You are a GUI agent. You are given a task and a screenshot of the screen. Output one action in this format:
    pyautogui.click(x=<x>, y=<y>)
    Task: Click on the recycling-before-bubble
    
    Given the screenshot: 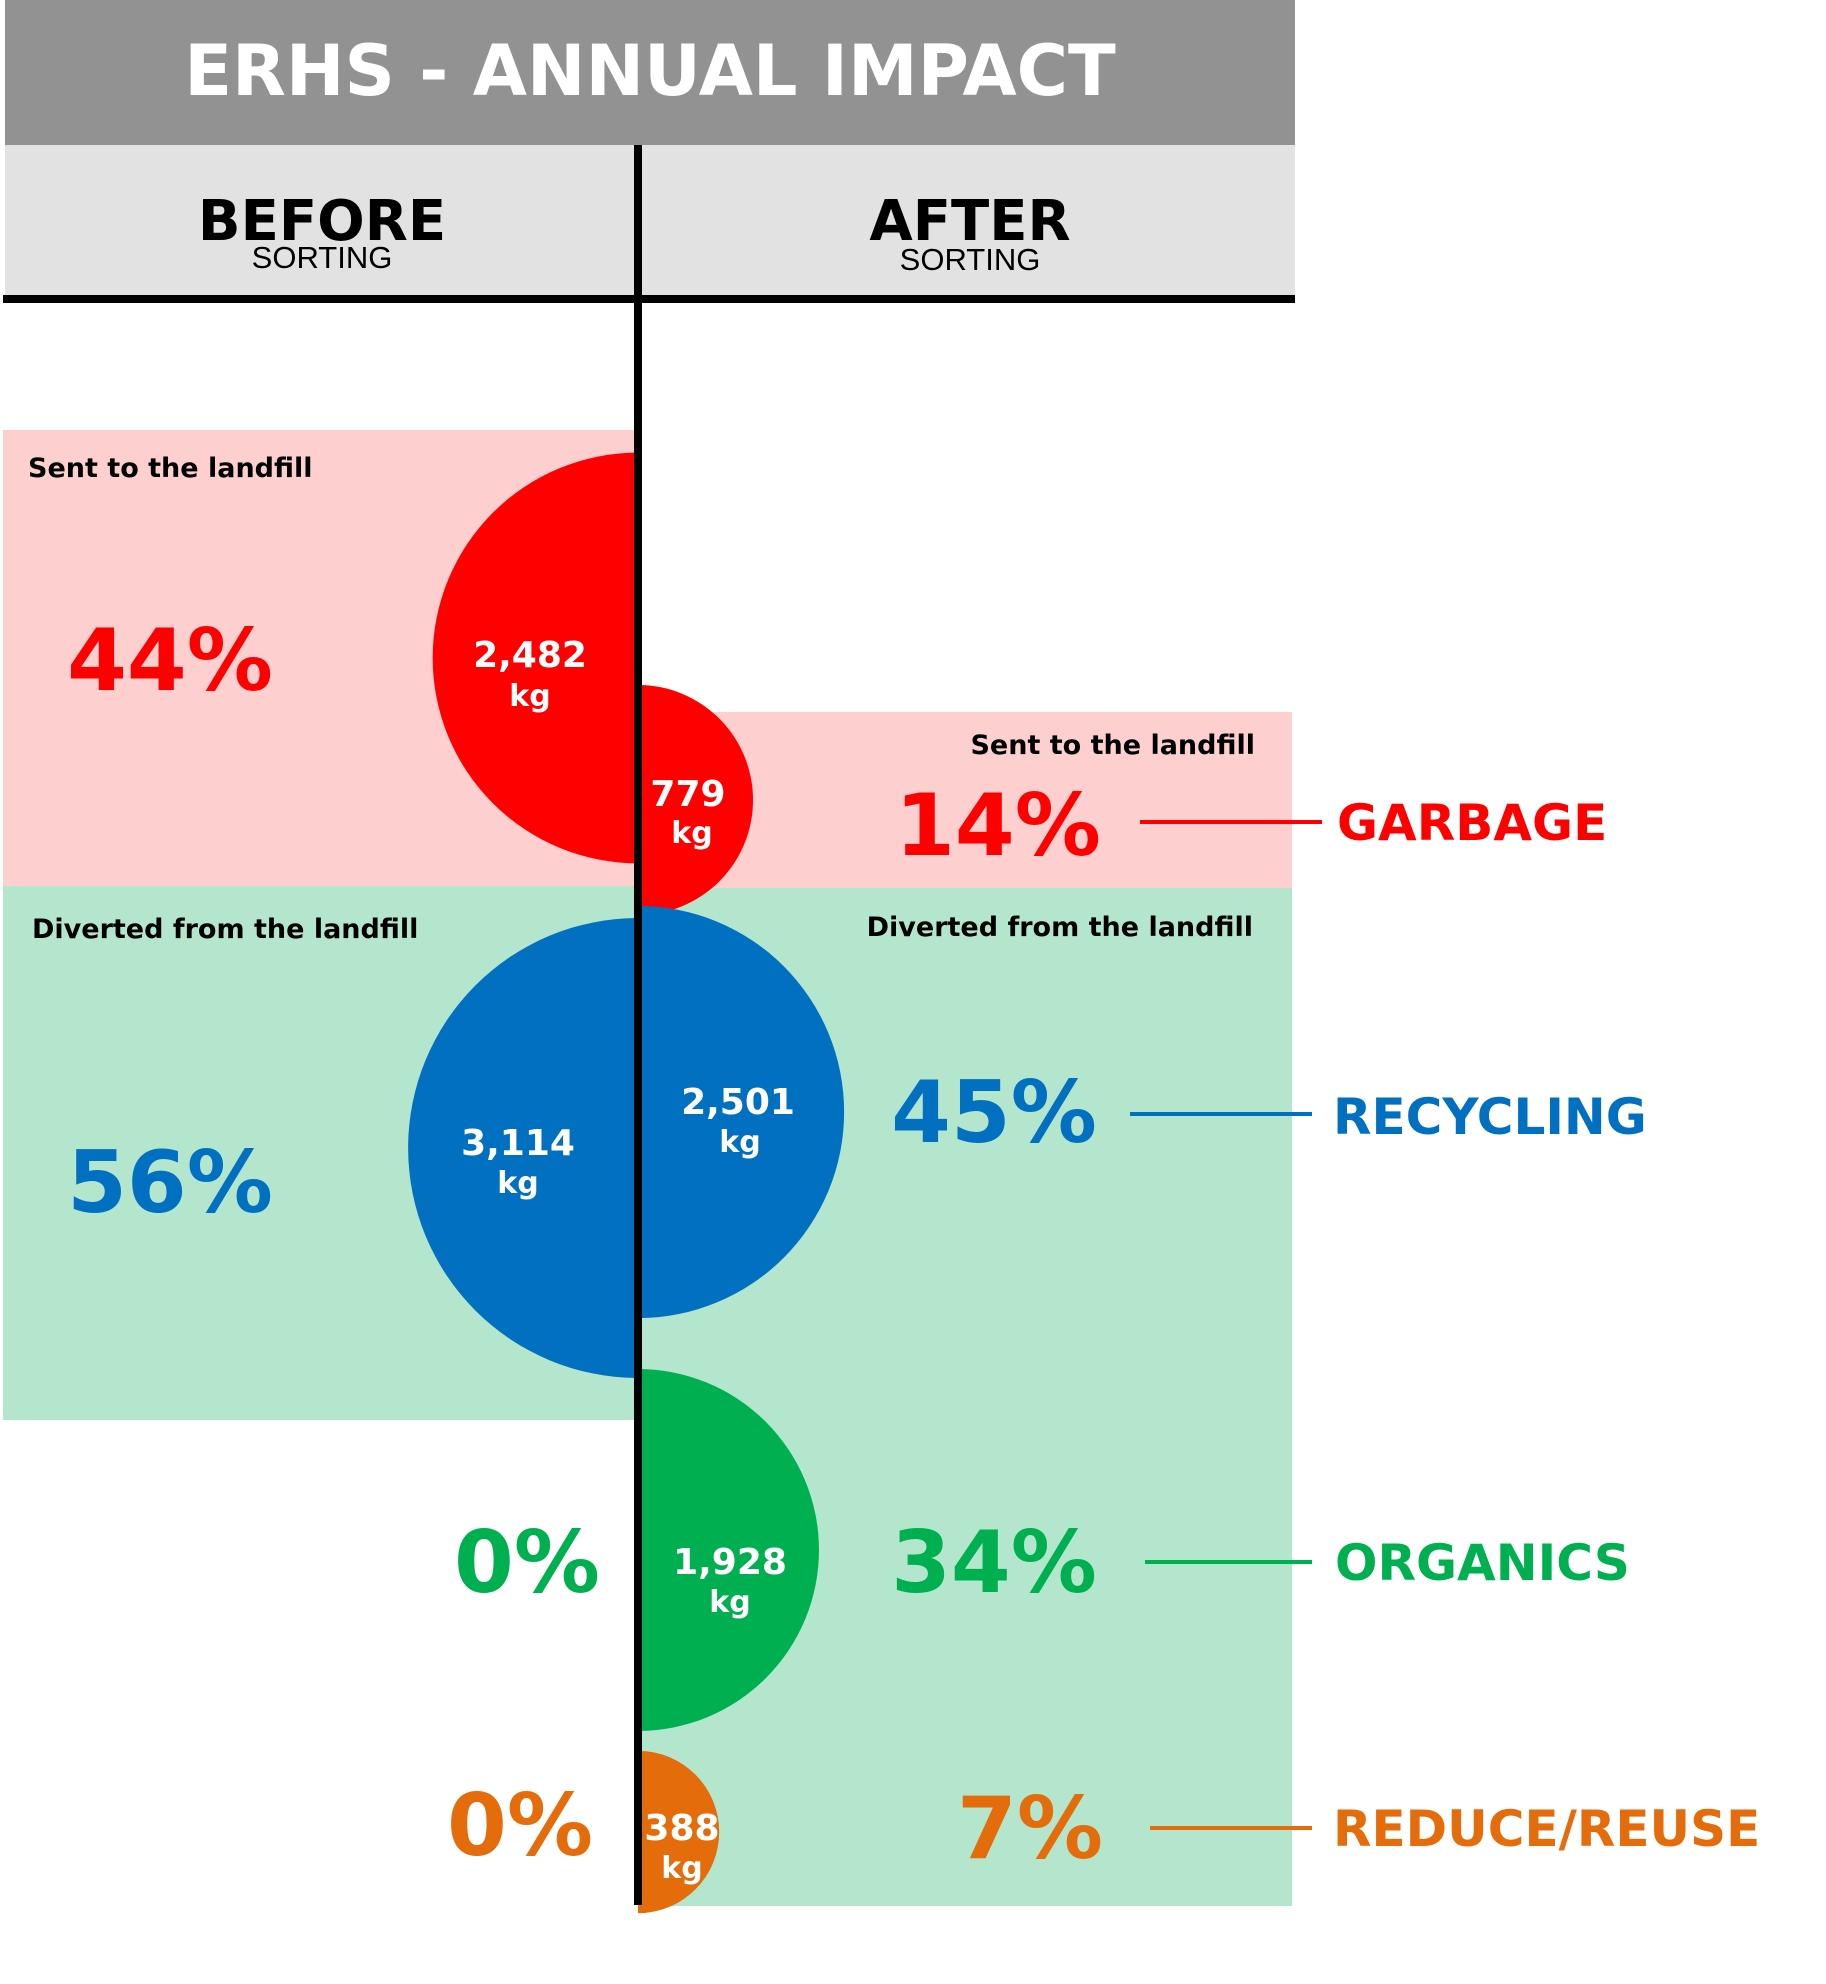 What is the action you would take?
    pyautogui.click(x=523, y=1148)
    